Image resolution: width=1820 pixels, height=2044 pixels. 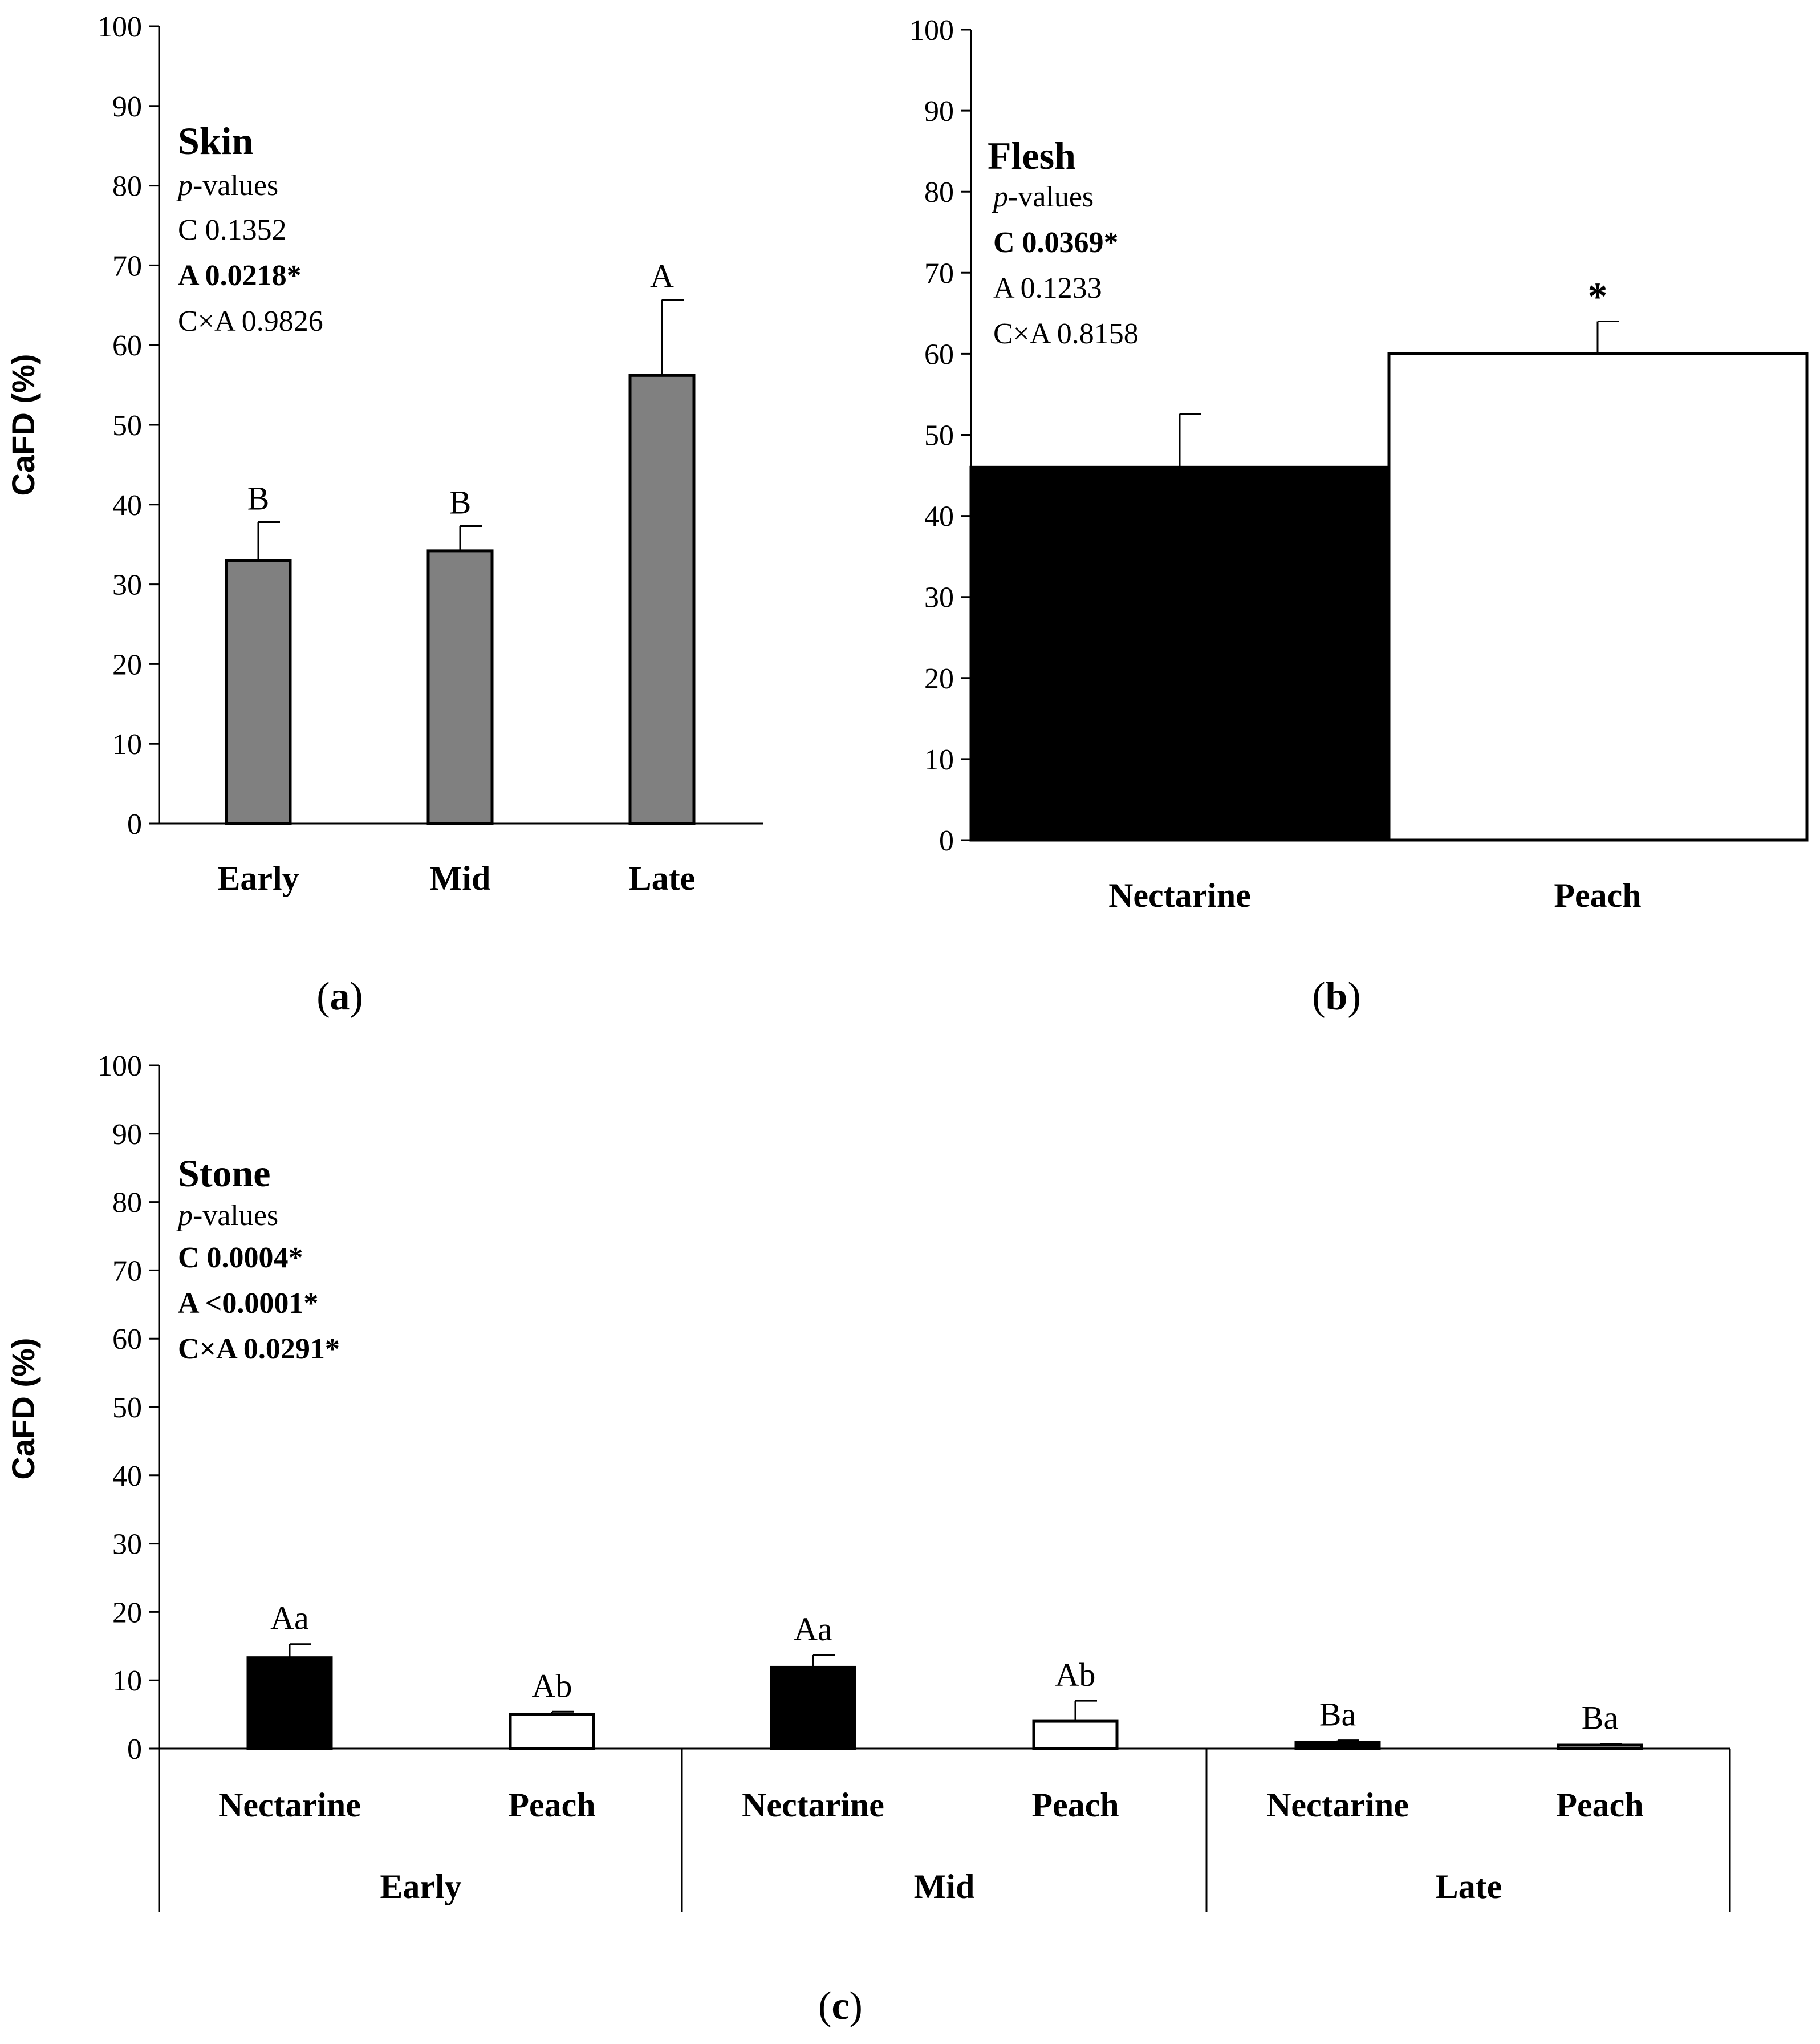 What do you see at coordinates (127, 664) in the screenshot?
I see `panel-a-y-tick-label: 20` at bounding box center [127, 664].